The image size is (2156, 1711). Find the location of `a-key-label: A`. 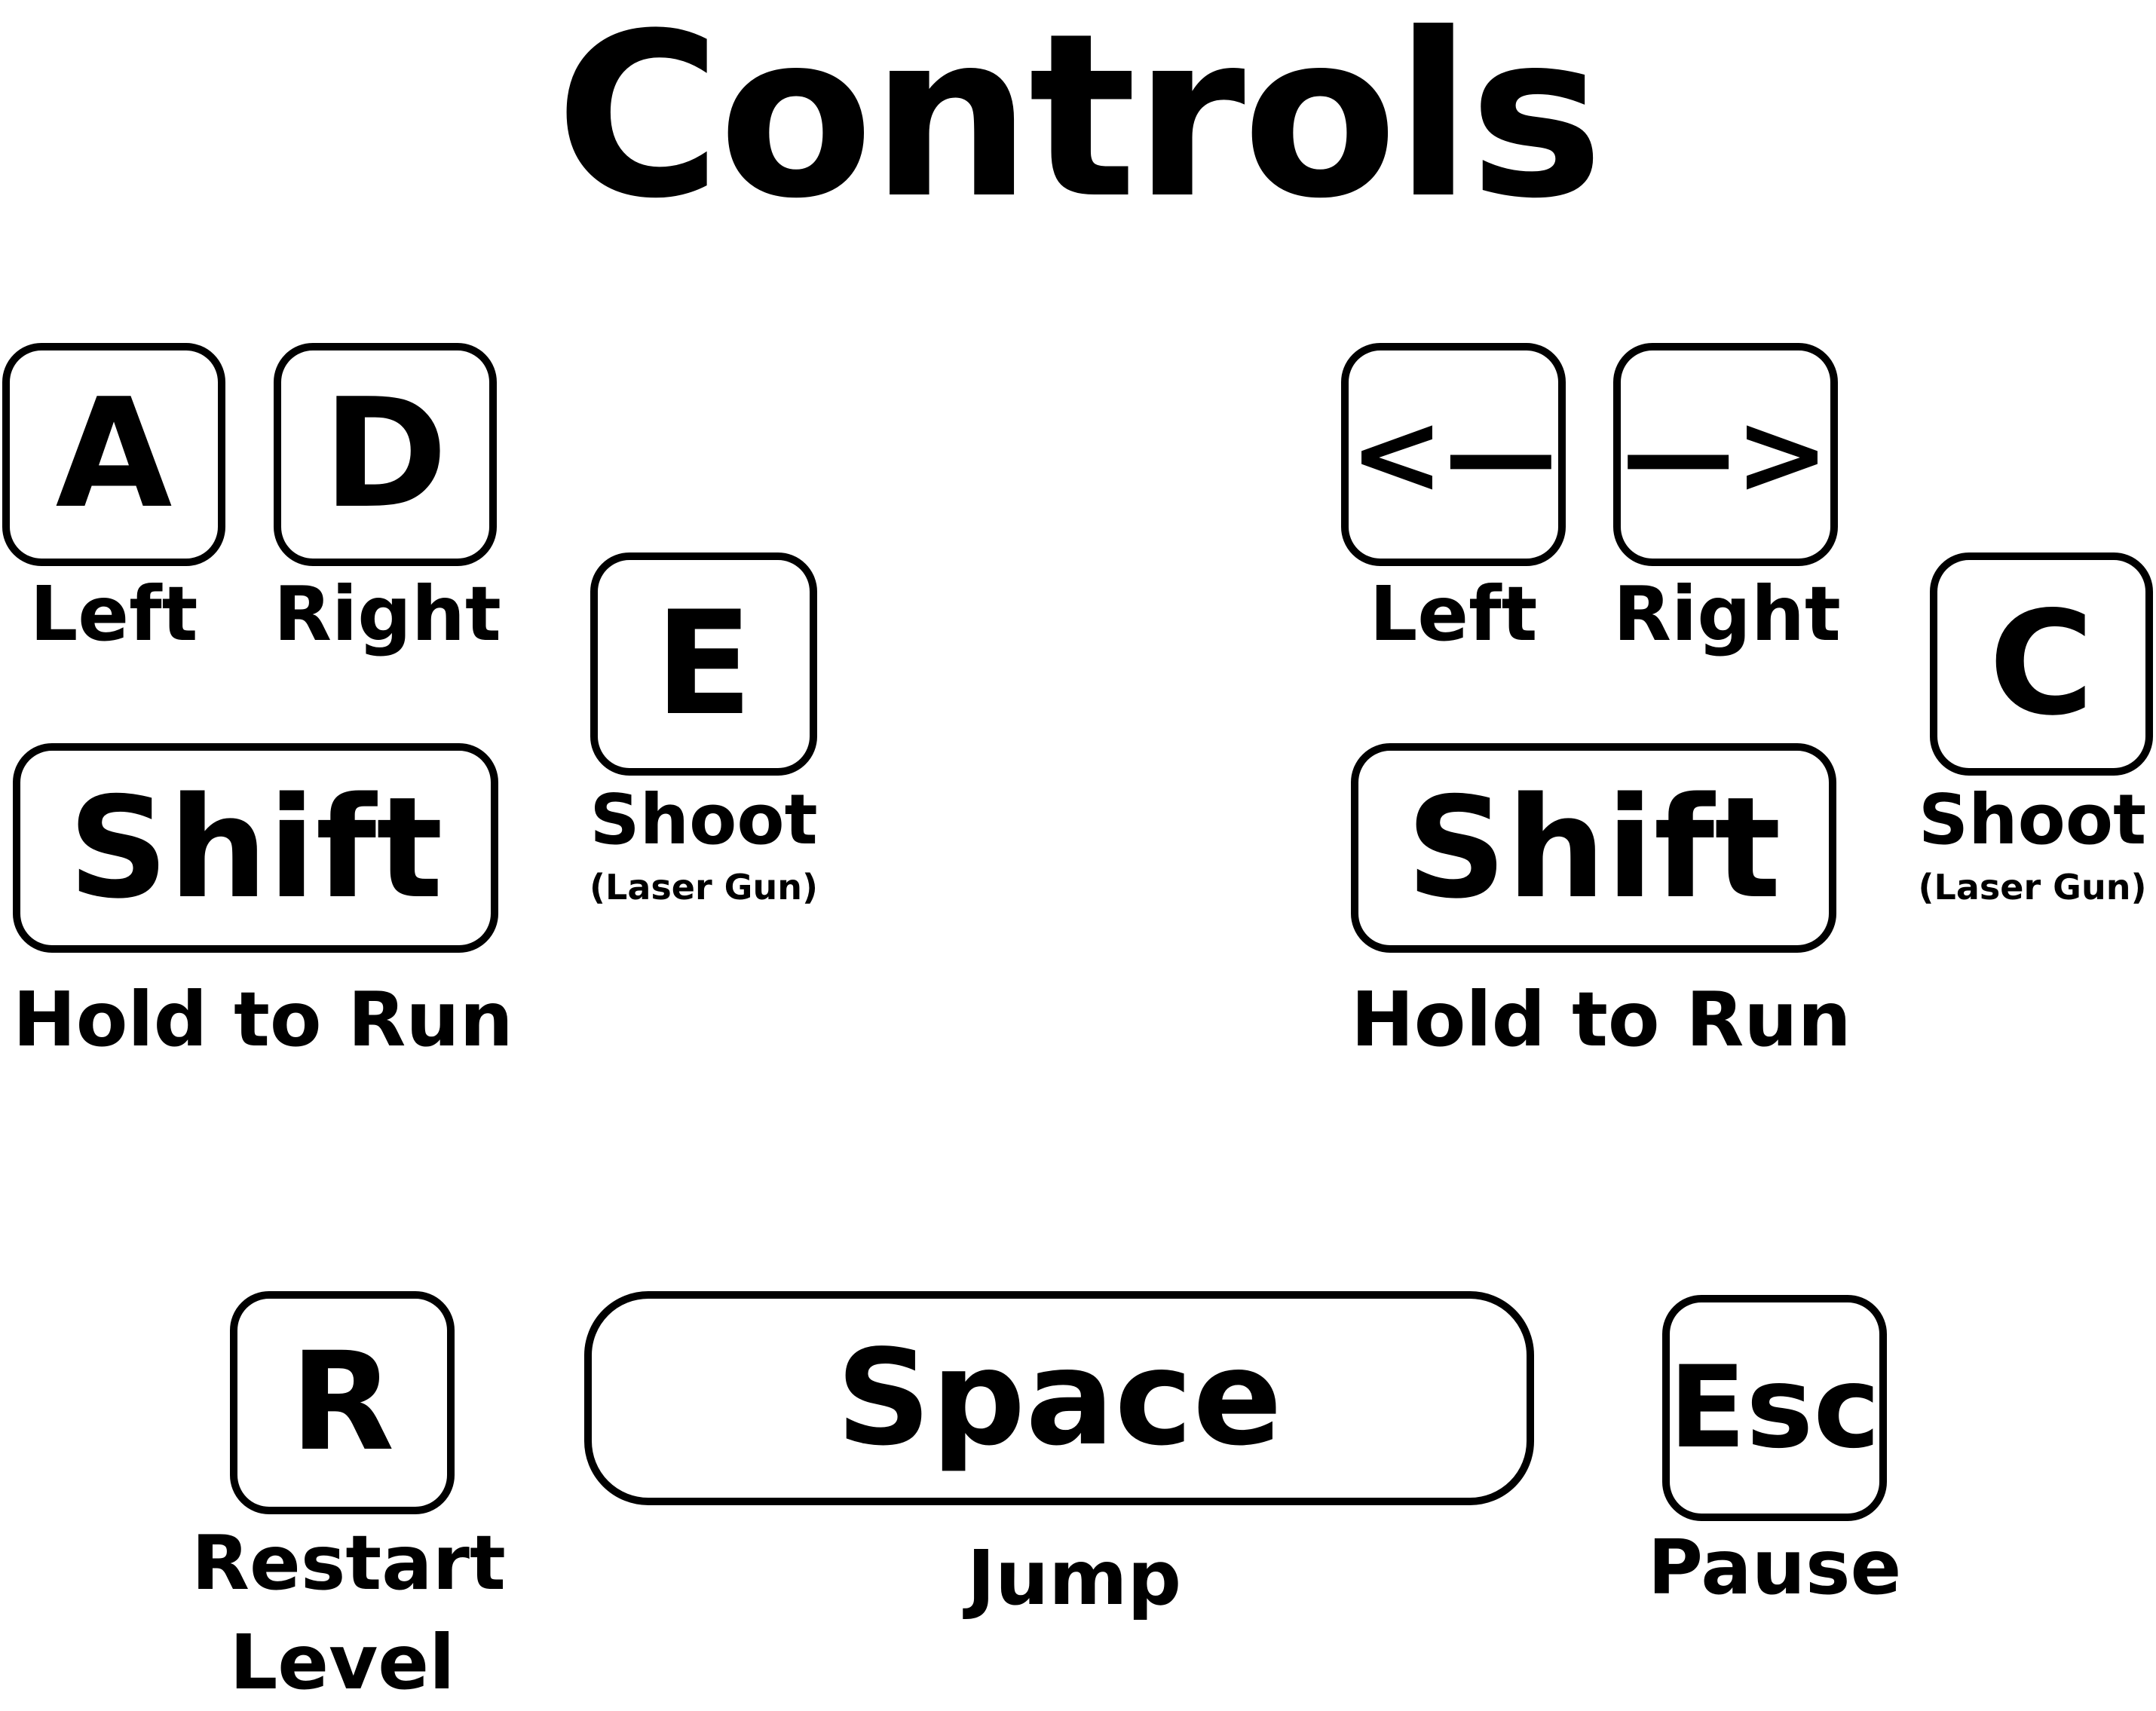

a-key-label: A is located at coordinates (114, 454).